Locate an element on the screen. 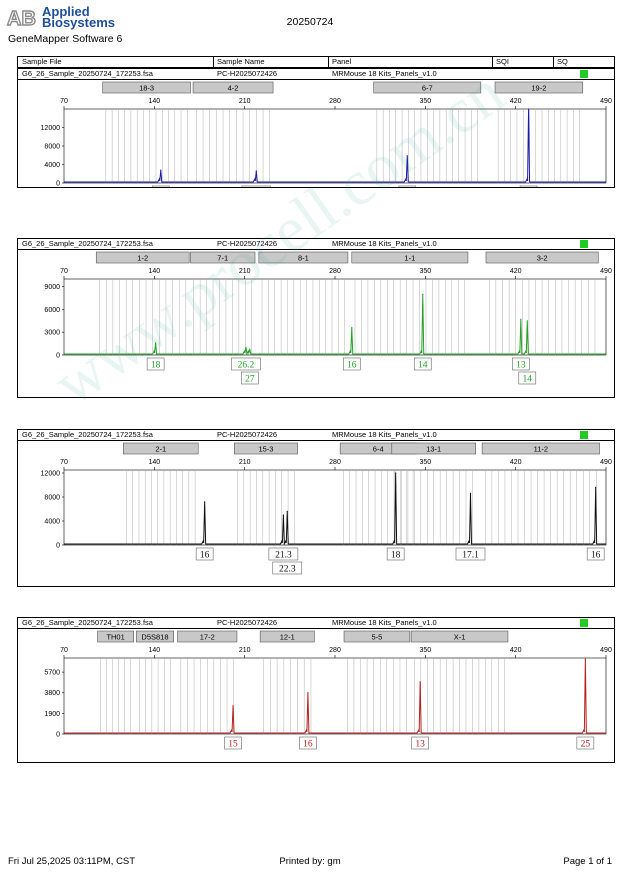  y-tick-label: 6000 is located at coordinates (52, 310).